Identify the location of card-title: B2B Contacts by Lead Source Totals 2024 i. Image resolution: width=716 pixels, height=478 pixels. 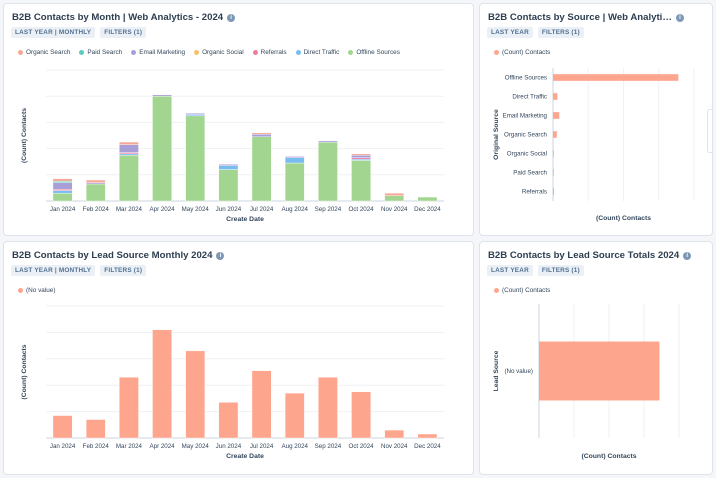
(590, 255).